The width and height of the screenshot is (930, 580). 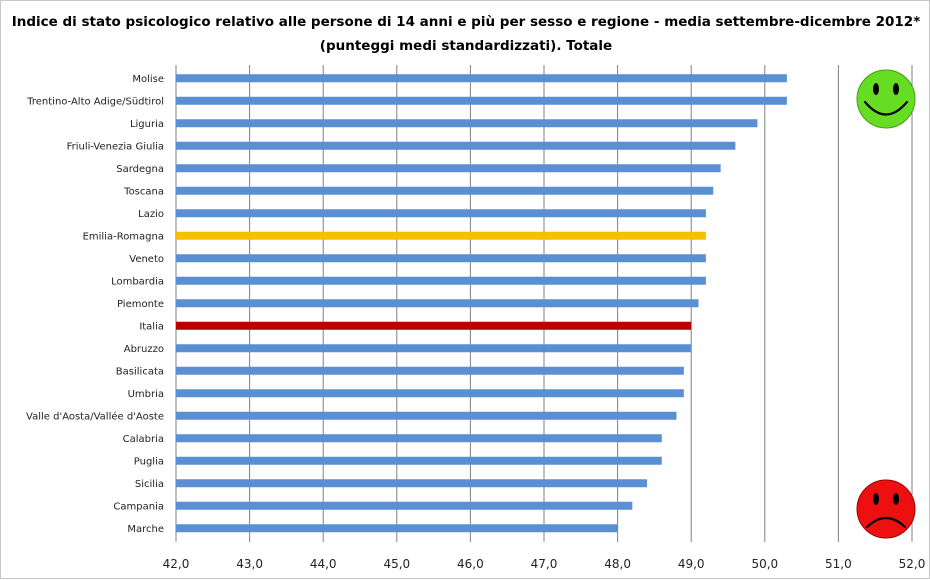 I want to click on category-label: Trentino-Alto Adige/Südtirol, so click(x=95, y=101).